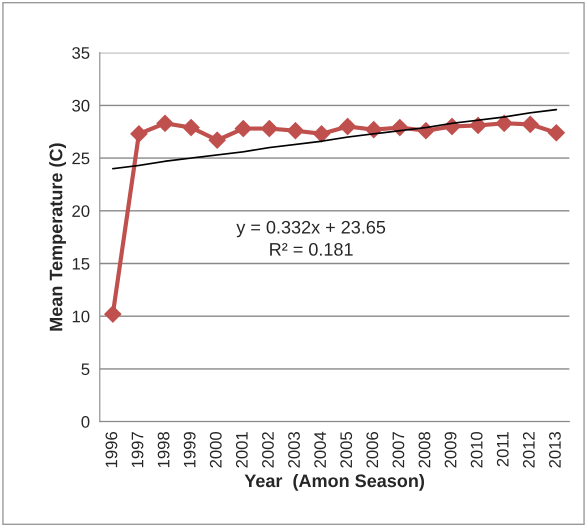  Describe the element at coordinates (81, 316) in the screenshot. I see `y-tick-label: 10` at that location.